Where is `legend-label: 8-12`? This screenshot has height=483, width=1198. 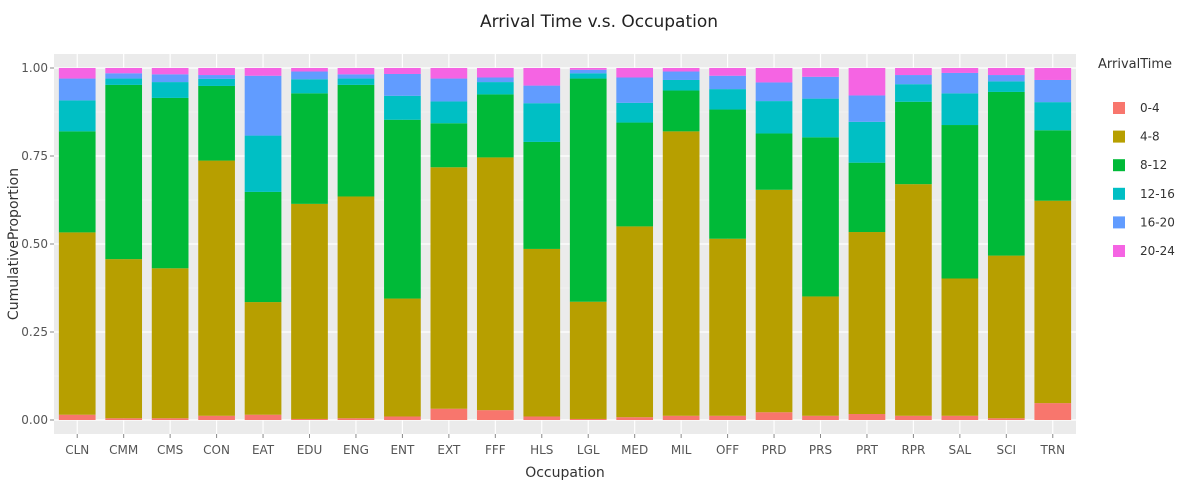
legend-label: 8-12 is located at coordinates (1153, 165).